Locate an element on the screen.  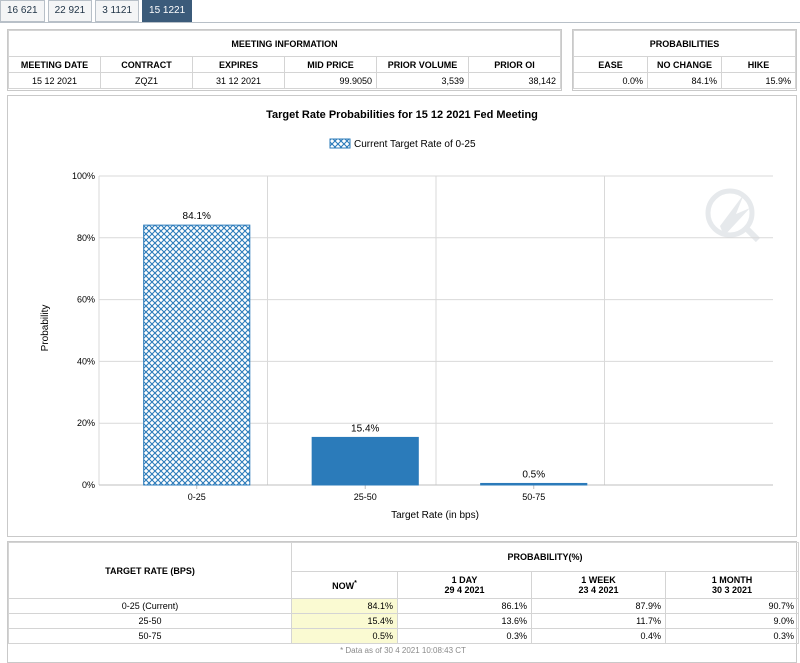
meeting-information-title: MEETING INFORMATION is located at coordinates (284, 43).